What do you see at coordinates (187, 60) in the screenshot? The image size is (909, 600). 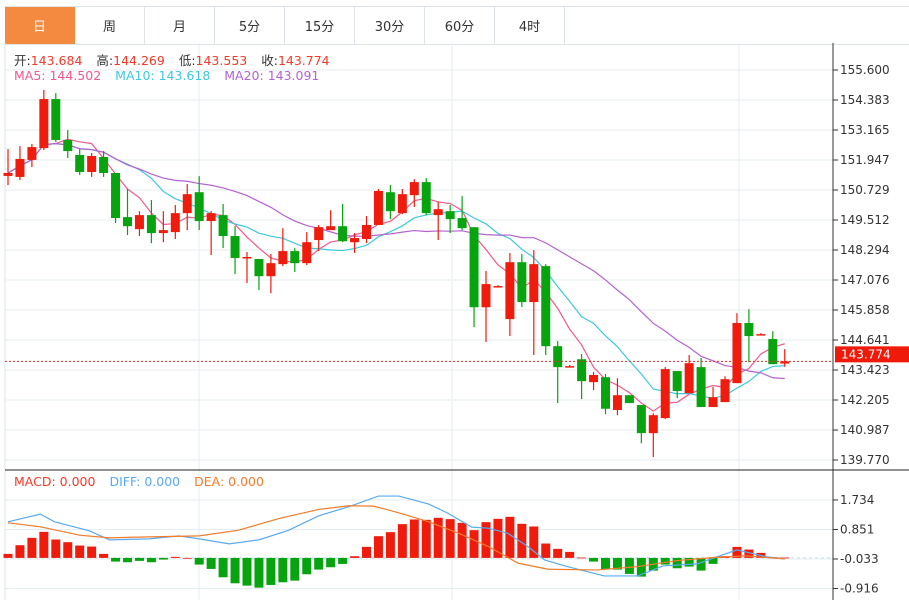 I see `low-label: 低:` at bounding box center [187, 60].